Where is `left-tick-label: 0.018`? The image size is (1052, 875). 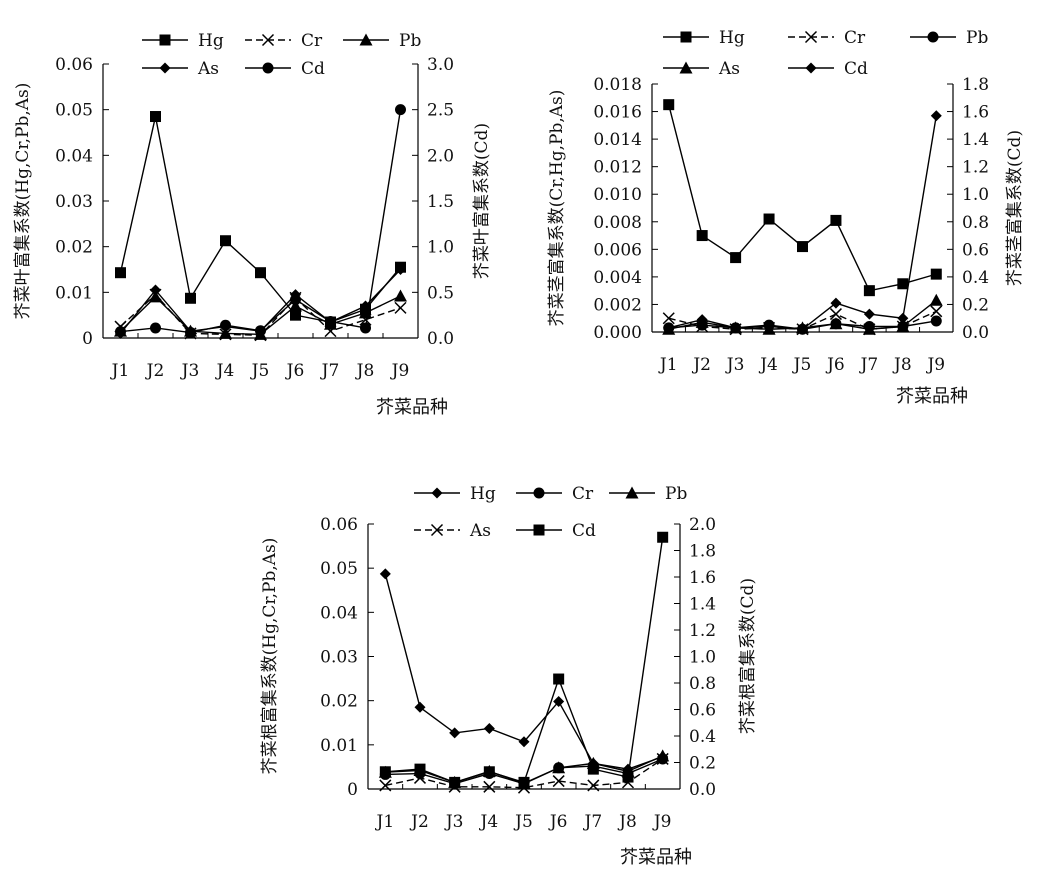
left-tick-label: 0.018 is located at coordinates (617, 85).